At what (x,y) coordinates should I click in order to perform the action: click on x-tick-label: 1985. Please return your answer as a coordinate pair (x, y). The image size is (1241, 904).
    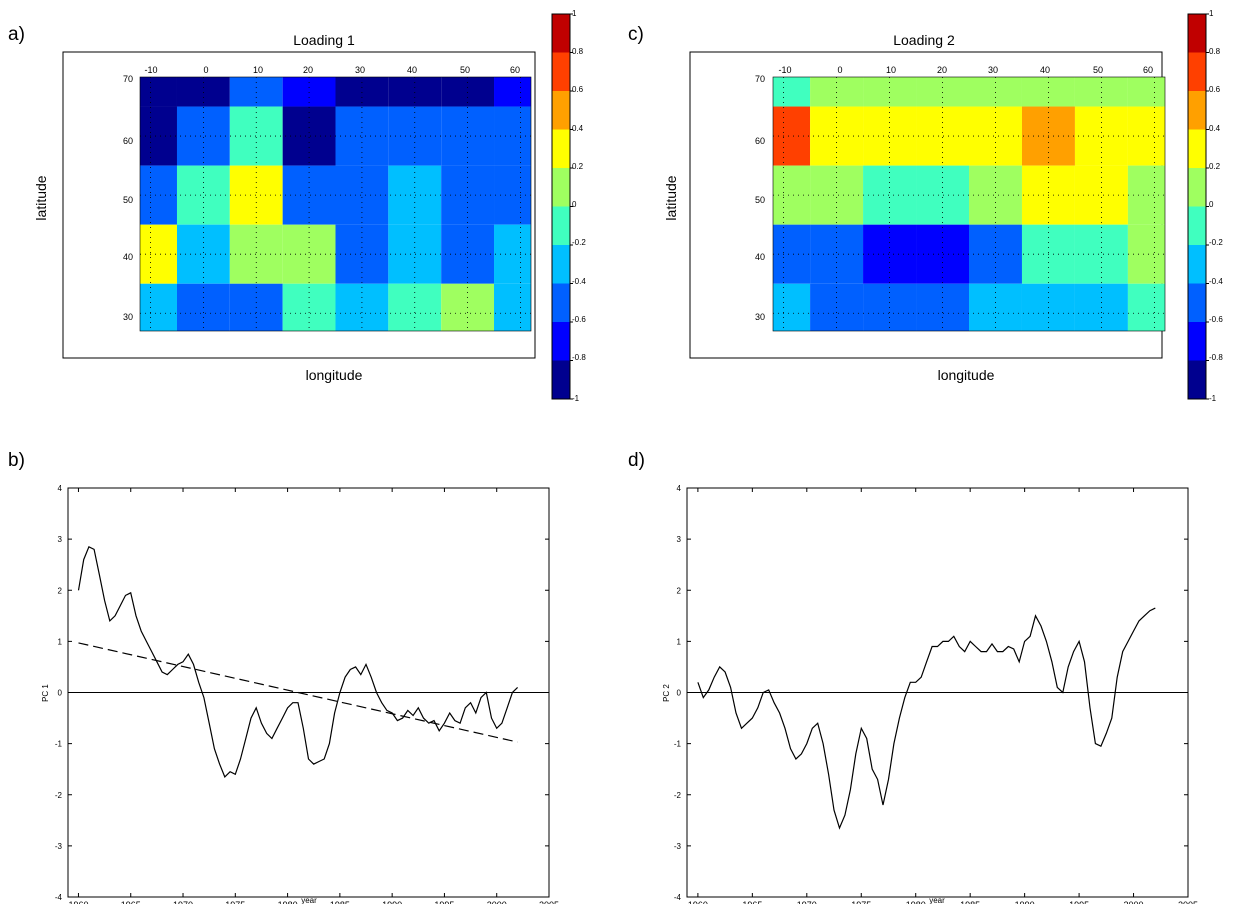
    Looking at the image, I should click on (340, 902).